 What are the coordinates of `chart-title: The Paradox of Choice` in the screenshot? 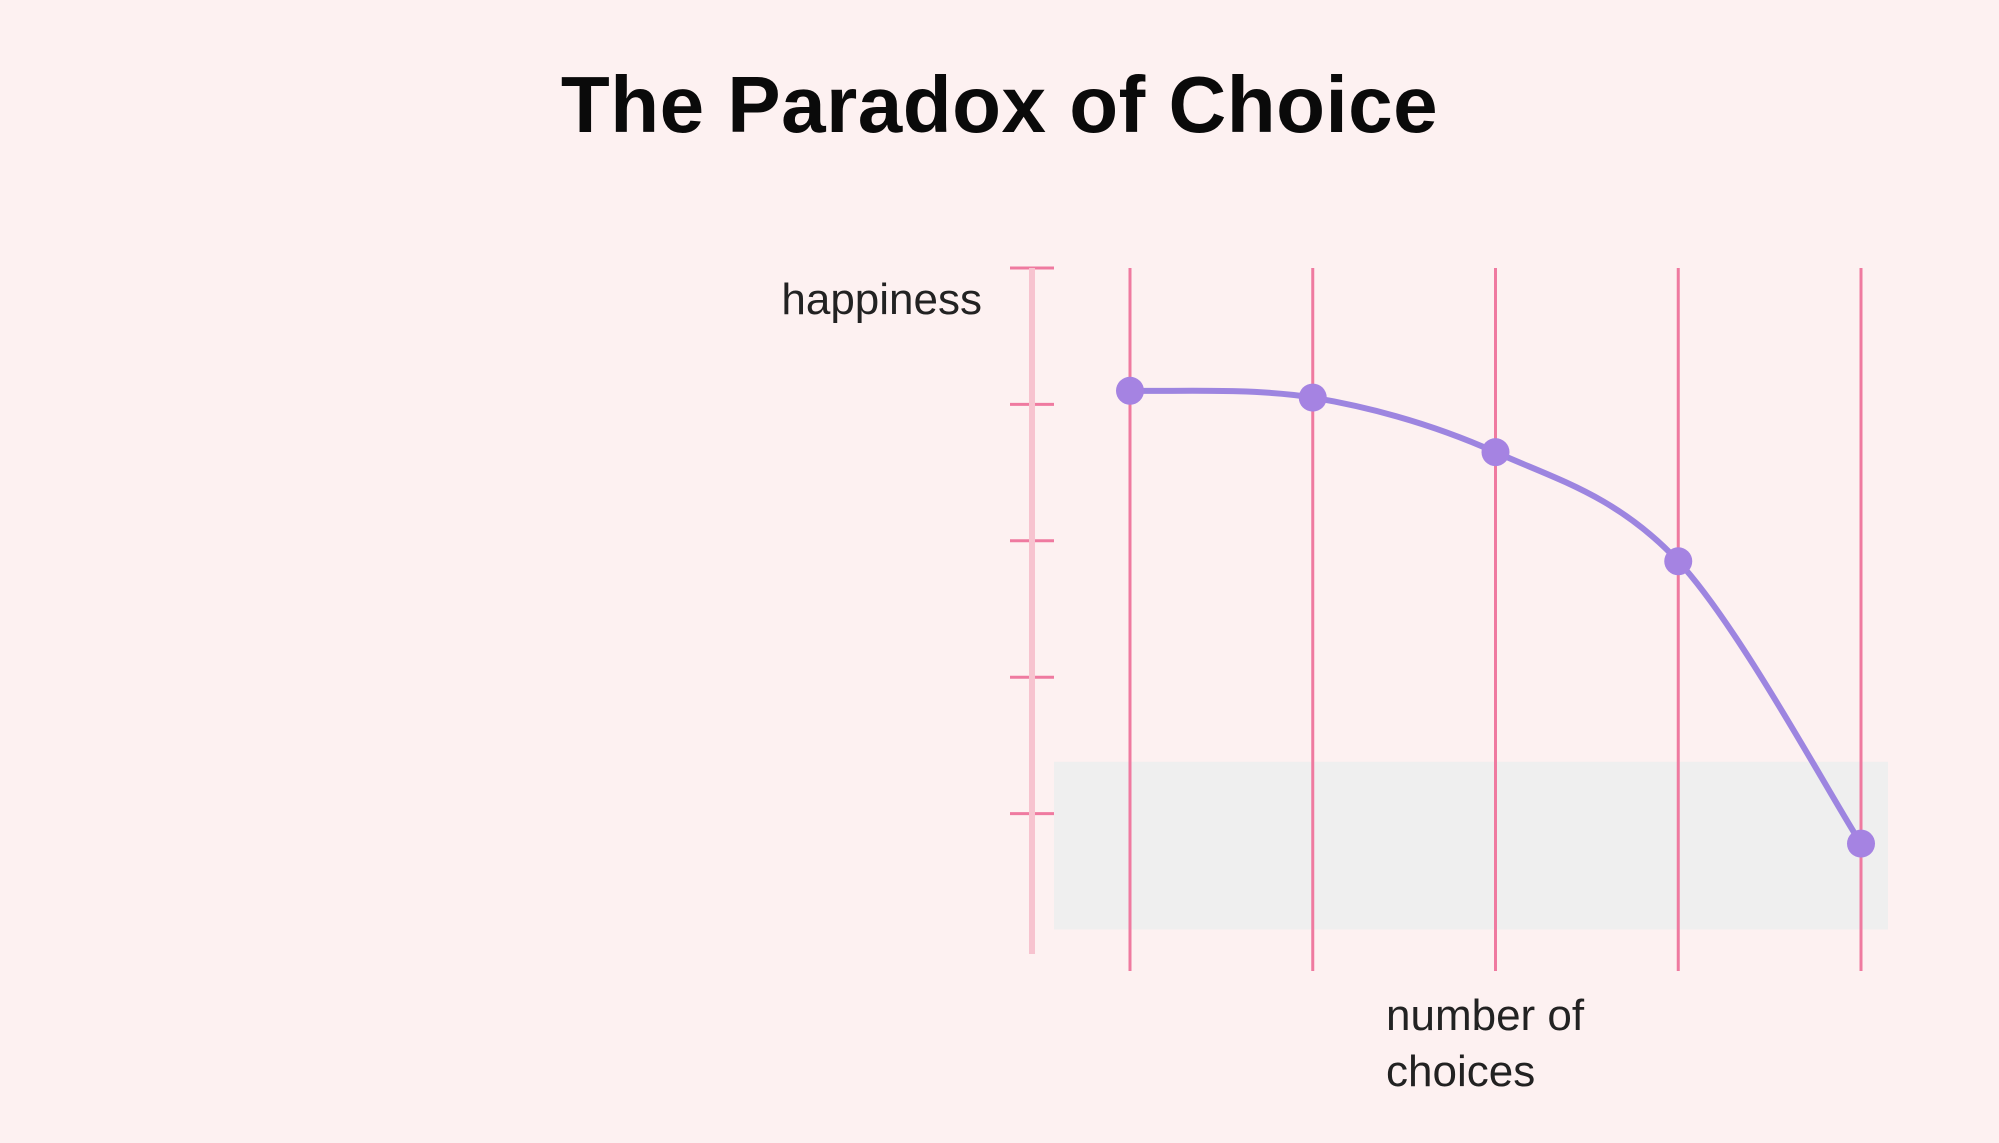 It's located at (999, 104).